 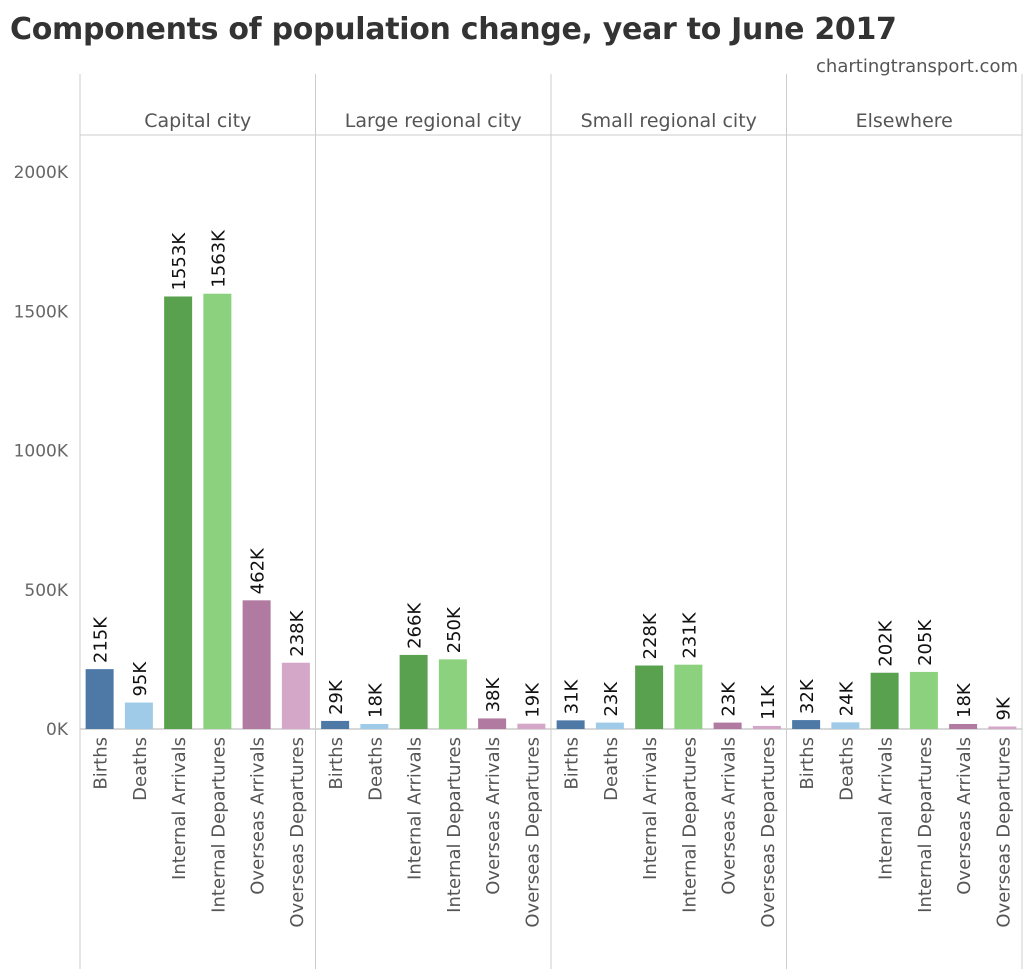 What do you see at coordinates (336, 697) in the screenshot?
I see `data-label: 29K` at bounding box center [336, 697].